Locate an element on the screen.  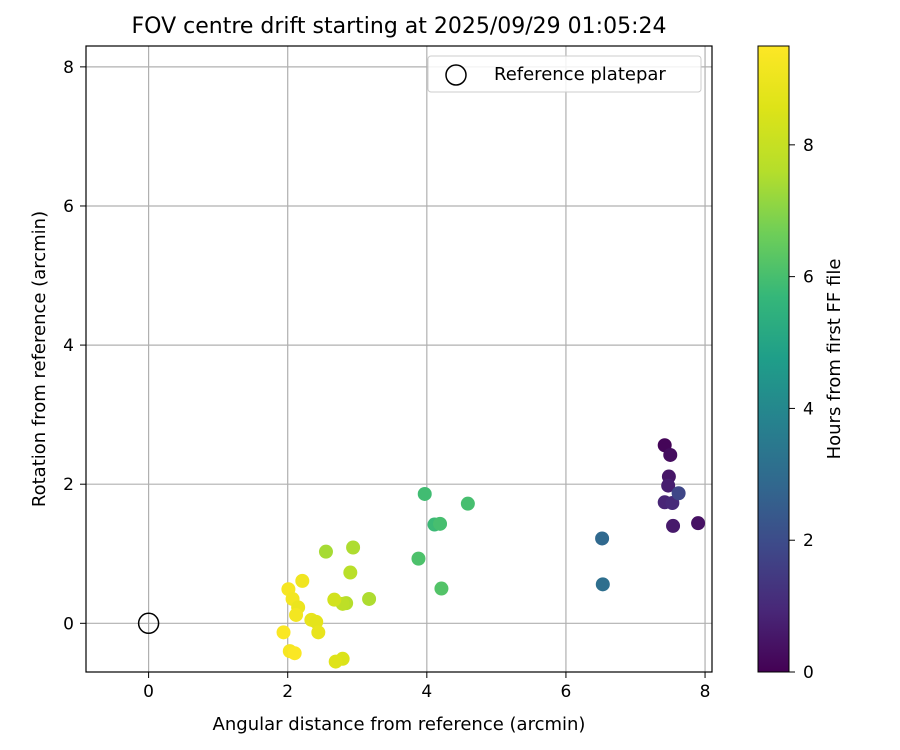
colorbar: 0 2 4 6 8 Hours from first FF file is located at coordinates (801, 364).